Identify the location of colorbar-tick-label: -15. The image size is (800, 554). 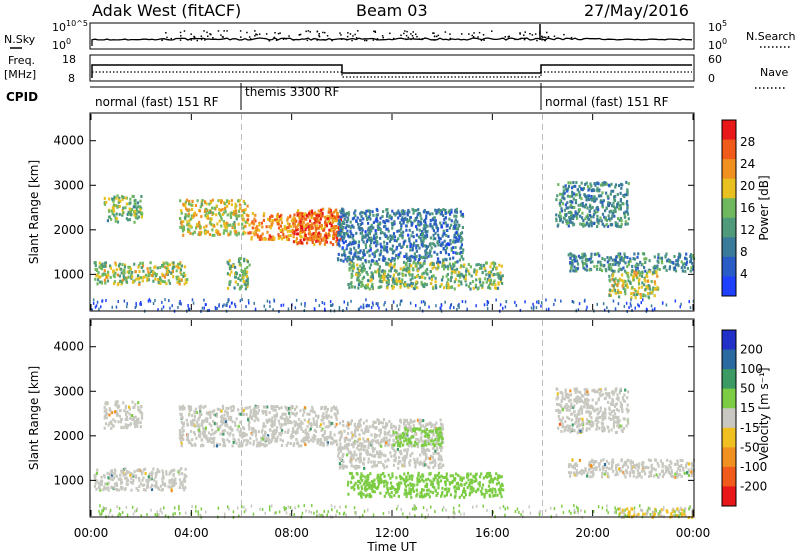
(750, 428).